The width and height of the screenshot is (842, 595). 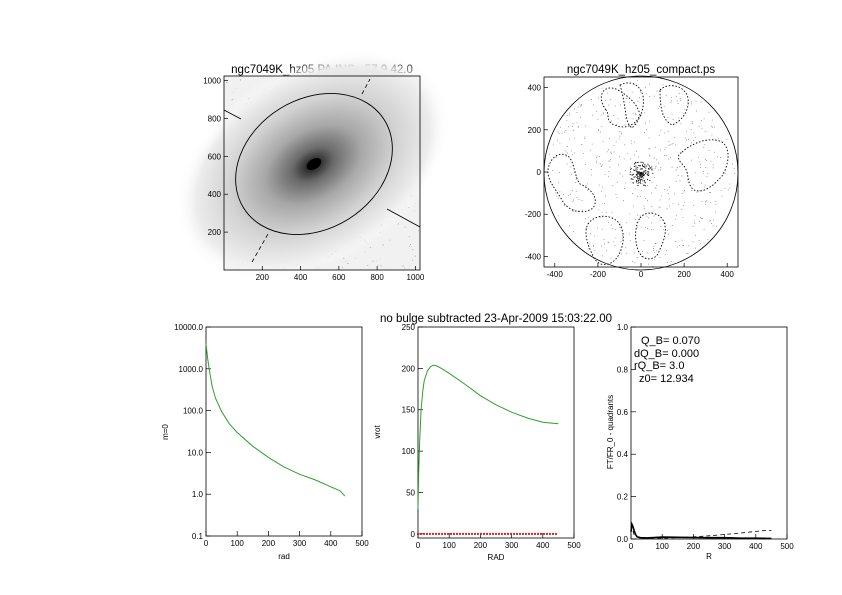 What do you see at coordinates (629, 181) in the screenshot?
I see `contour-map-axes: -400 -200 0 200 400 -400 -200 0 200 400` at bounding box center [629, 181].